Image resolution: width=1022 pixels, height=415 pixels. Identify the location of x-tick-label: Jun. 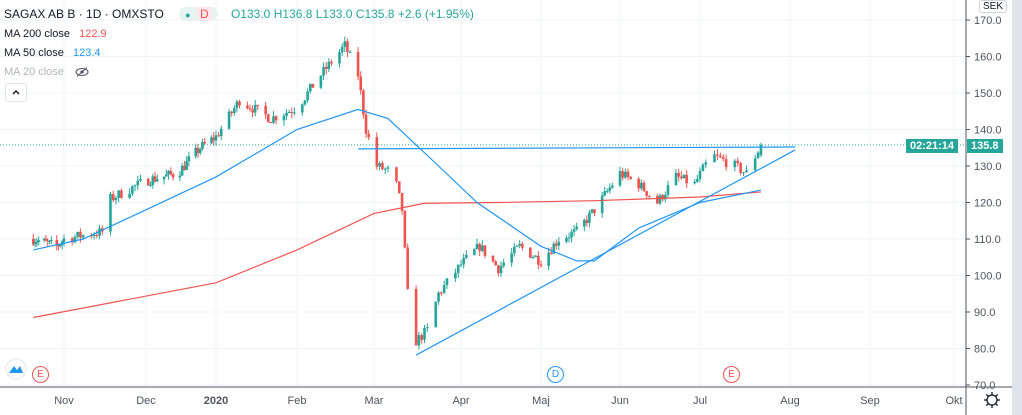
(620, 401).